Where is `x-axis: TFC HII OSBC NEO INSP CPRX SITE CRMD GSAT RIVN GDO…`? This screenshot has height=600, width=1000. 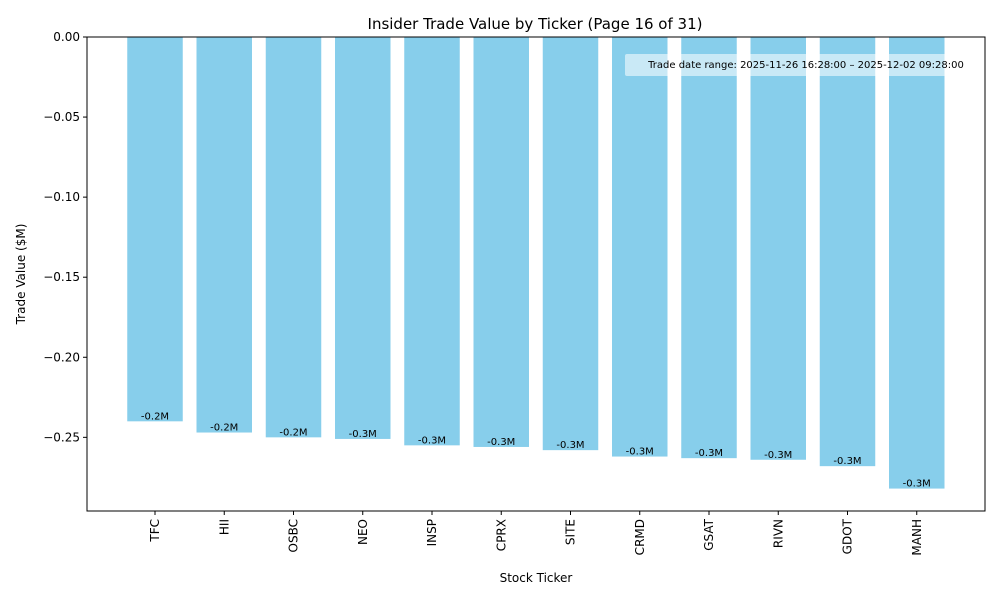 x-axis: TFC HII OSBC NEO INSP CPRX SITE CRMD GSAT RIVN GDO… is located at coordinates (536, 533).